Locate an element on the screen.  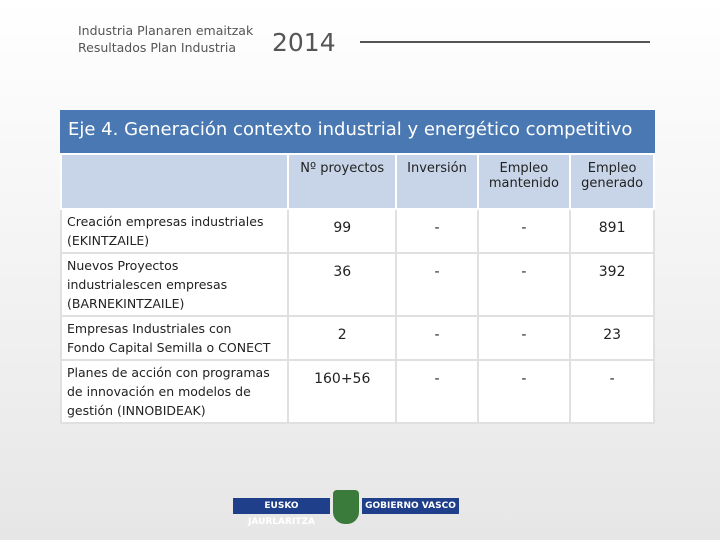
label-line: (BARNEKINTZAILE) is located at coordinates (126, 303).